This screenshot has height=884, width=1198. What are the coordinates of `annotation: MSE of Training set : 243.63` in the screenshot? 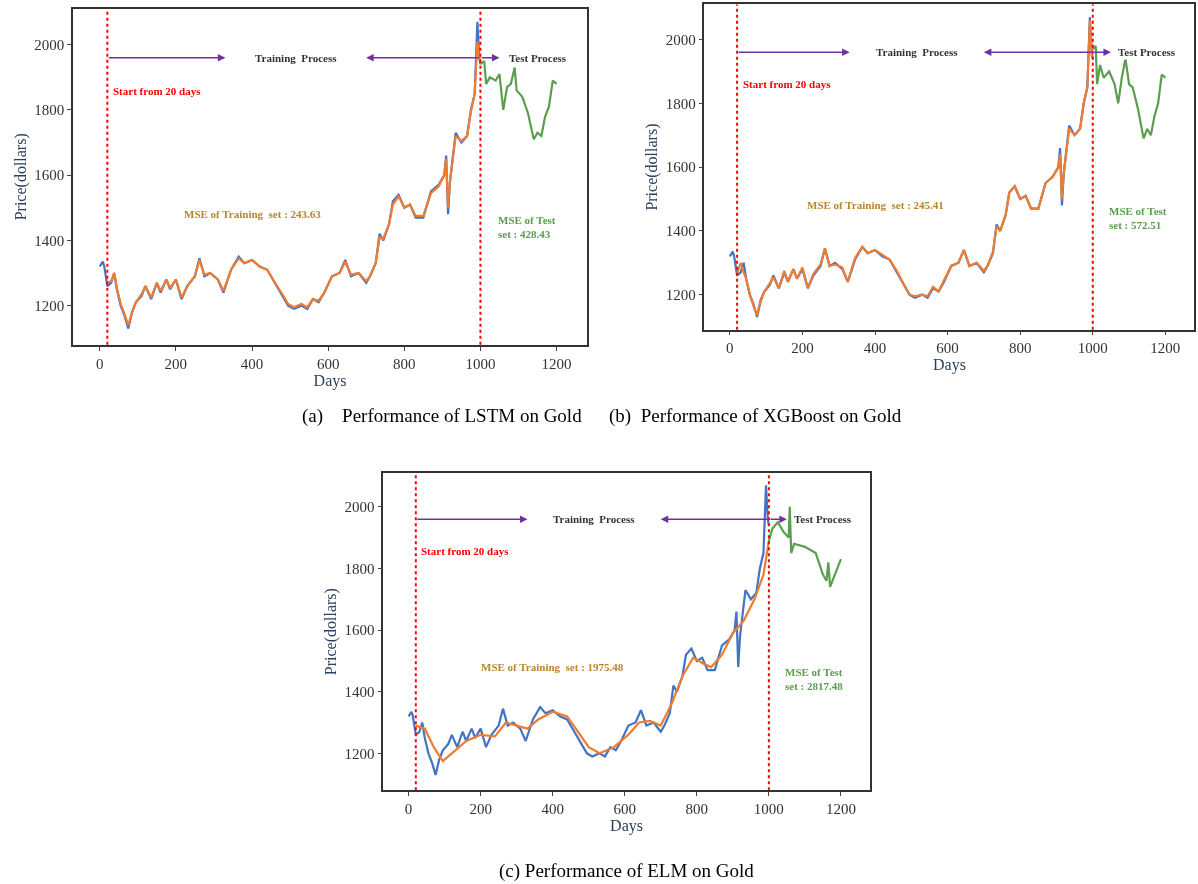 It's located at (253, 214).